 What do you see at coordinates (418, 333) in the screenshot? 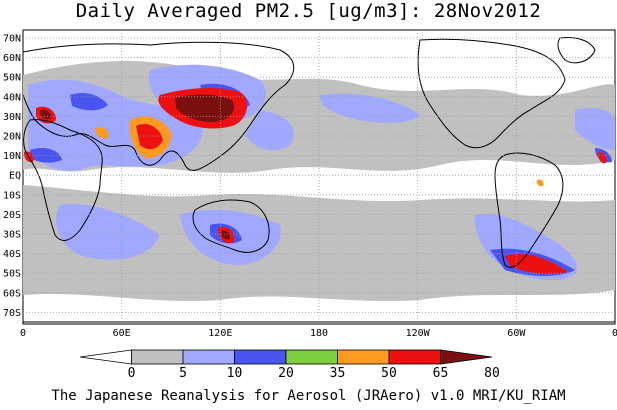
I see `longitude-label: 120W` at bounding box center [418, 333].